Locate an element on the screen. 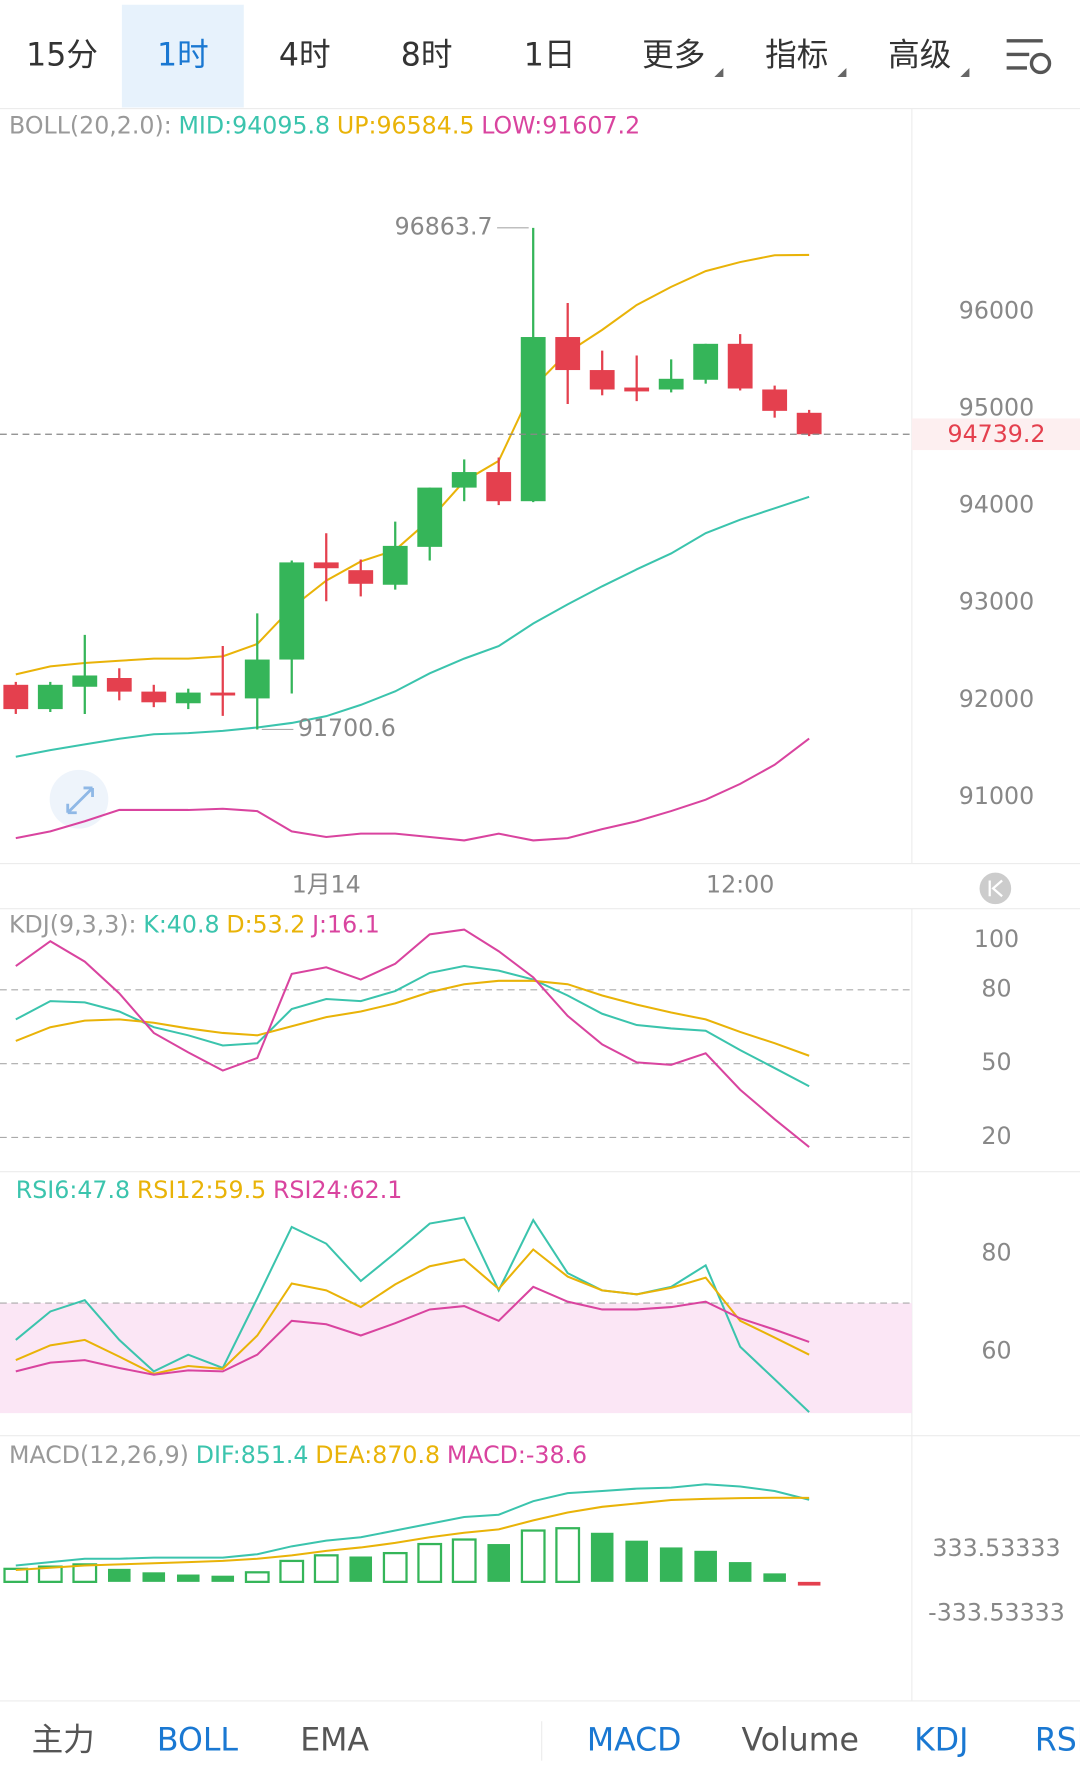  legend-title: MACD(12,26,9) is located at coordinates (99, 1455).